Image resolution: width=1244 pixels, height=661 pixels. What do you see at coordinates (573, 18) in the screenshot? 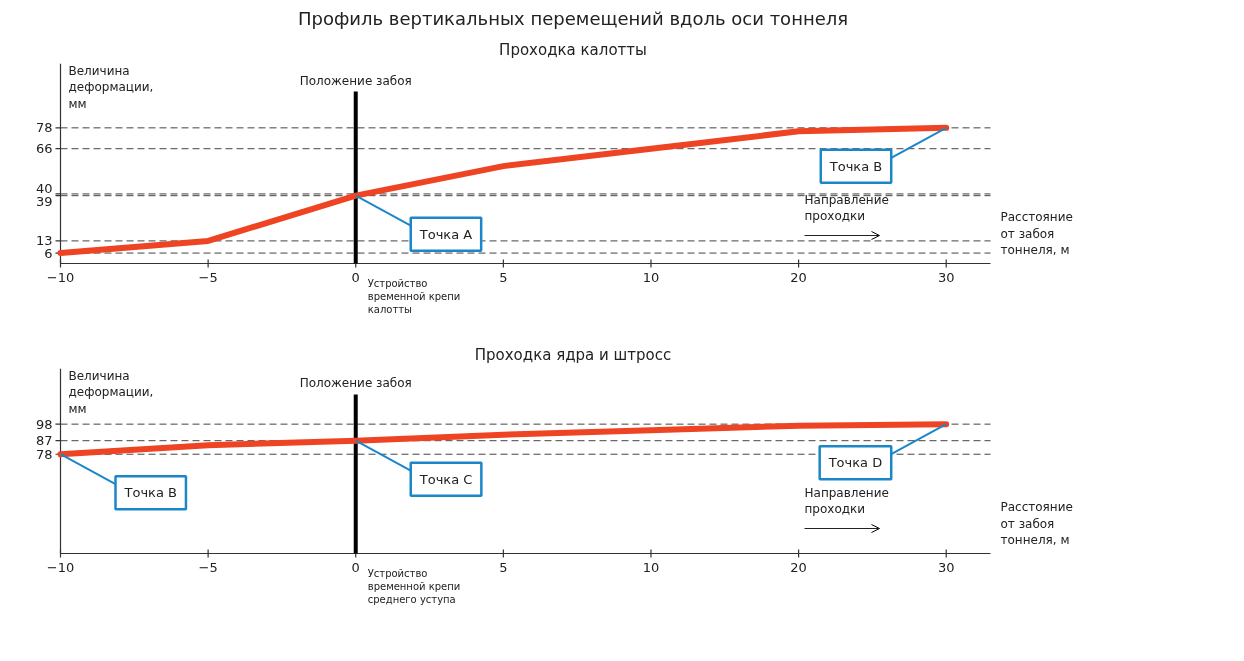
I see `chart-title: Профиль вертикальных перемещений вдоль оси тоннеля` at bounding box center [573, 18].